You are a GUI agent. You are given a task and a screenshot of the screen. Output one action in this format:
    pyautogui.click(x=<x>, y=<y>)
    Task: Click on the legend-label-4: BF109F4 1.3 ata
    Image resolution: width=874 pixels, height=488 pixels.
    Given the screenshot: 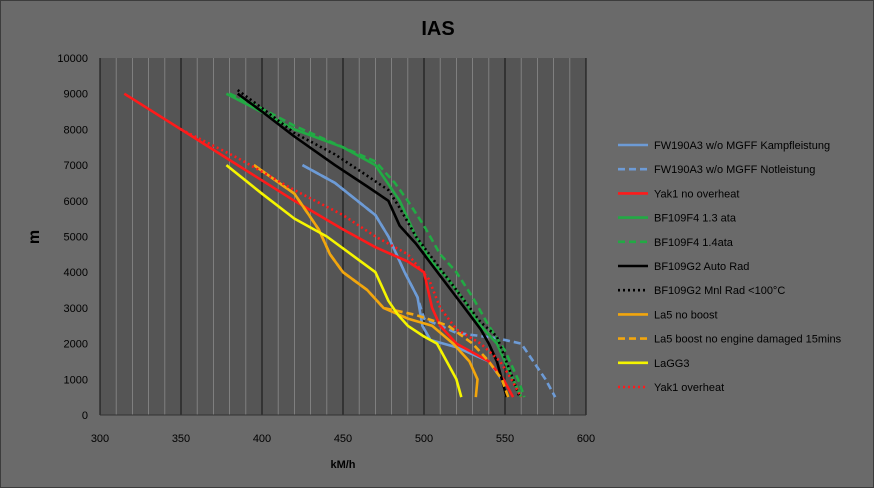 What is the action you would take?
    pyautogui.click(x=695, y=219)
    